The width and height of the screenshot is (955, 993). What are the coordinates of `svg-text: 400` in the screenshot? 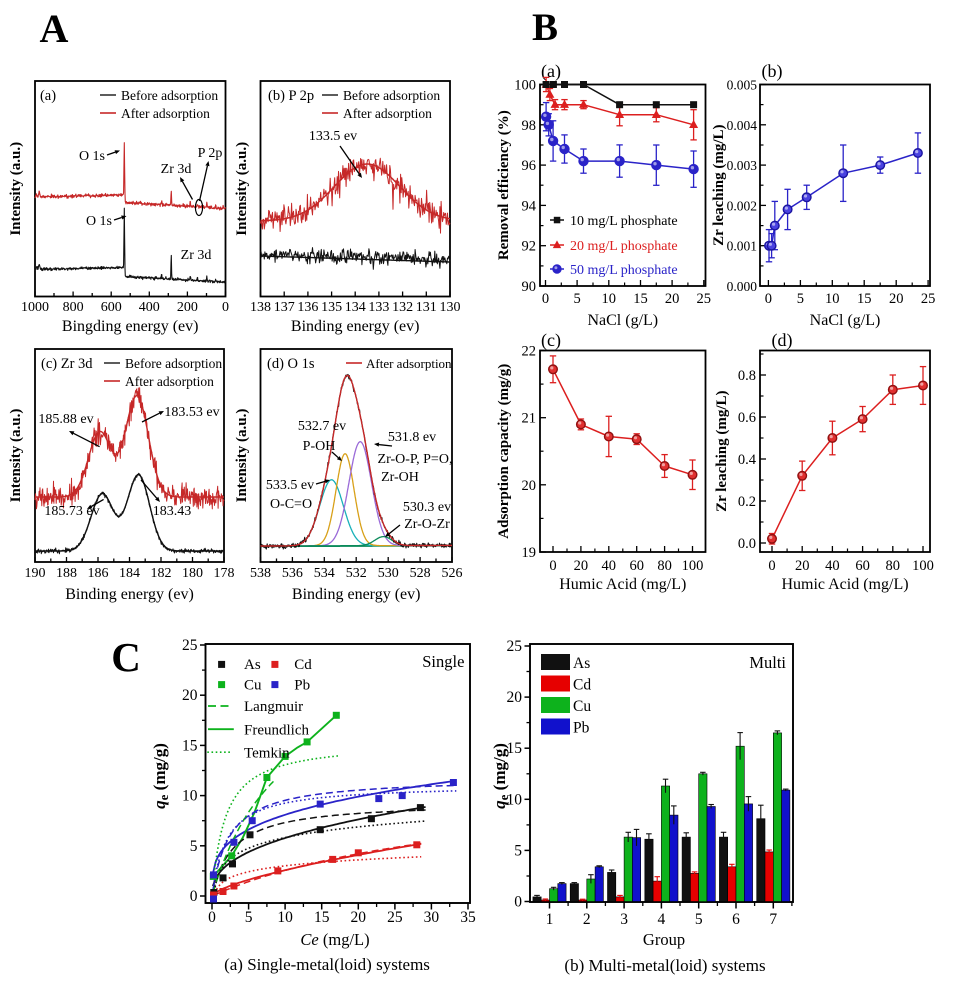 It's located at (149, 307).